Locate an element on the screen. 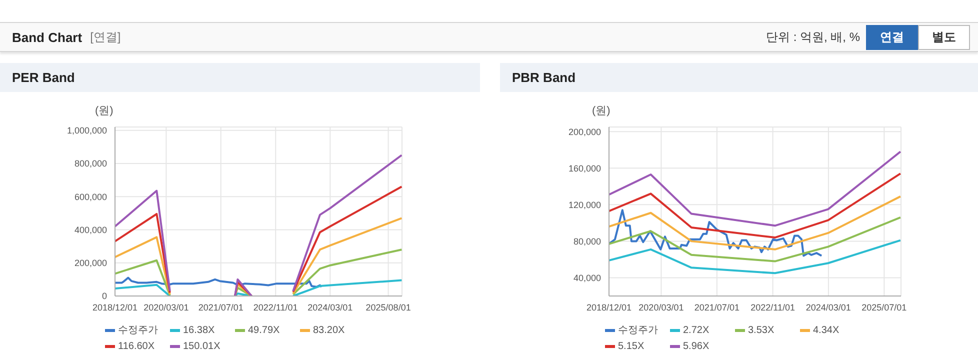 This screenshot has height=361, width=978. text: Band Chart is located at coordinates (47, 37).